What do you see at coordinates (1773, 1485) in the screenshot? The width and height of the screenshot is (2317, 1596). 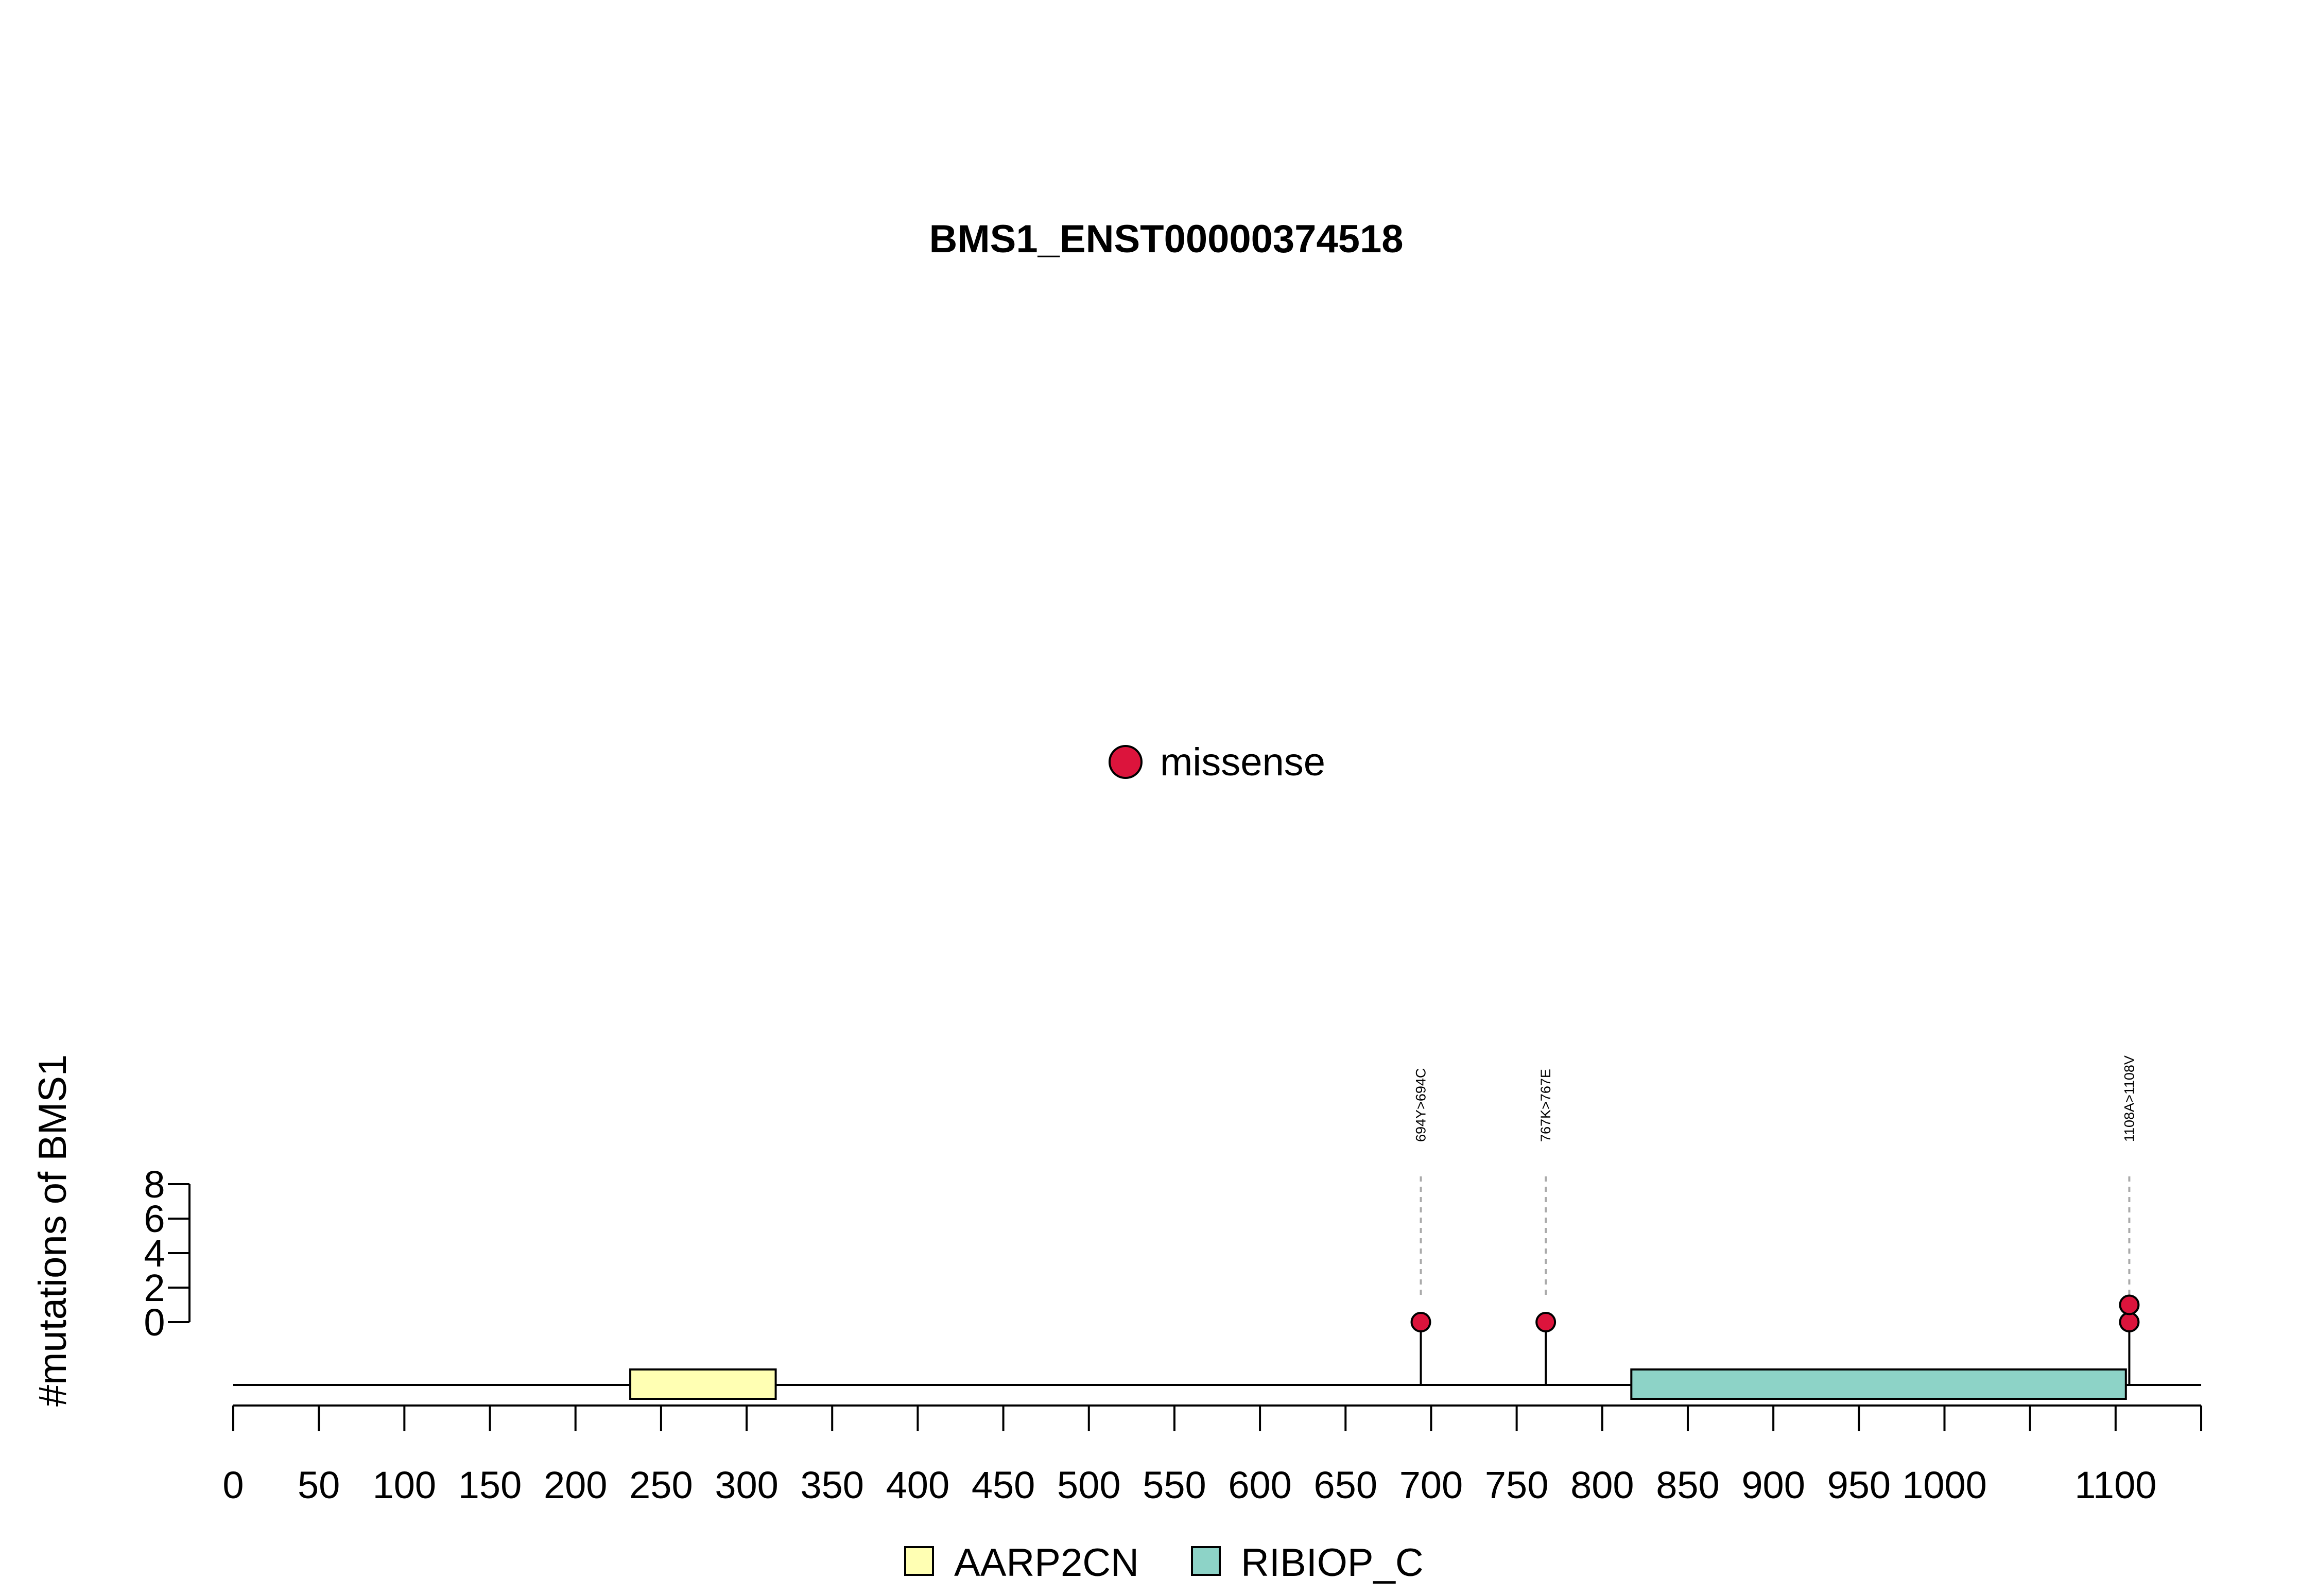 I see `x-tick-label: 900` at bounding box center [1773, 1485].